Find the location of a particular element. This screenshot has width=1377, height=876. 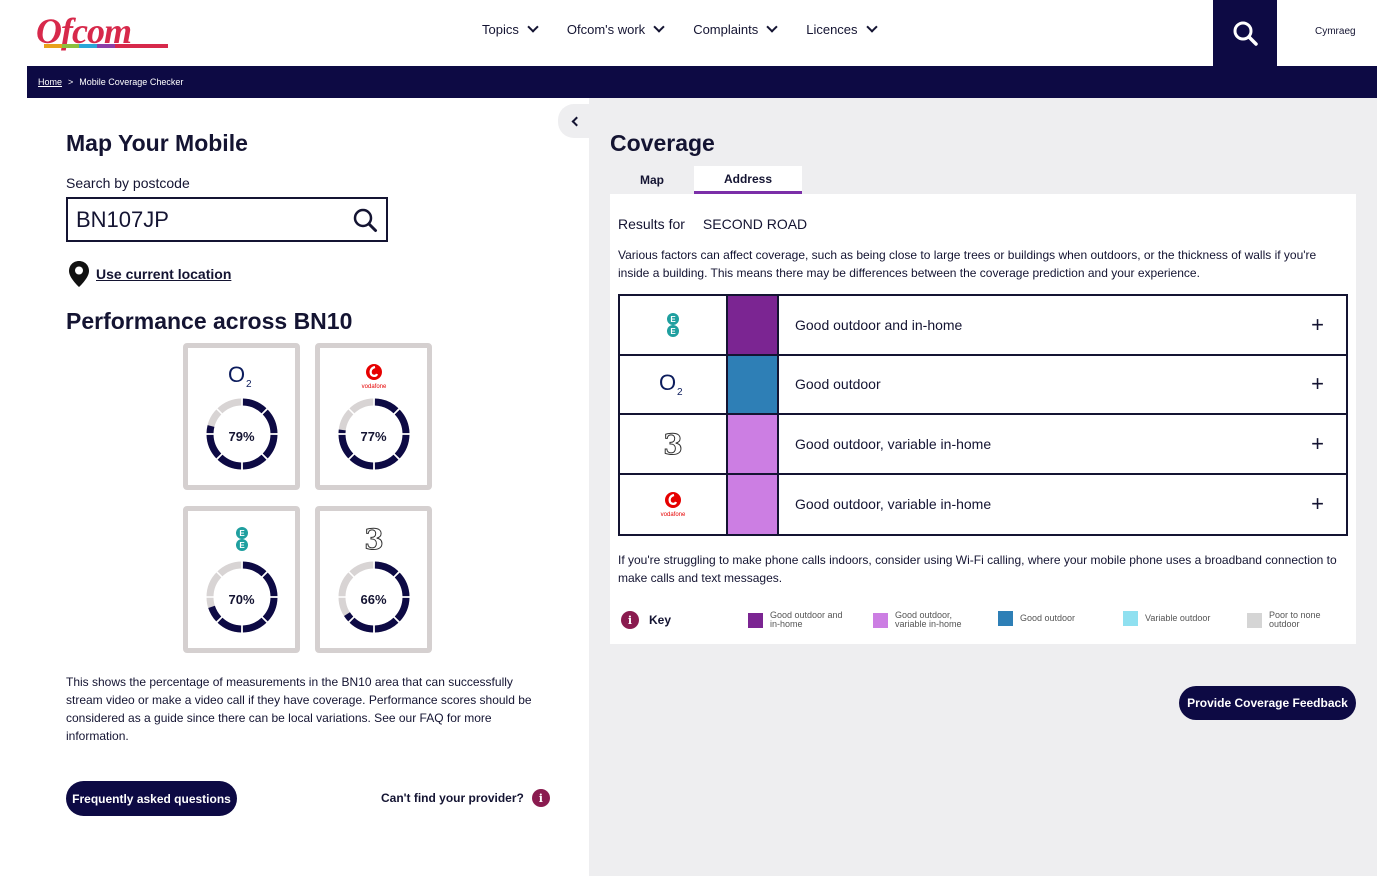

performance-gauge is located at coordinates (242, 597).